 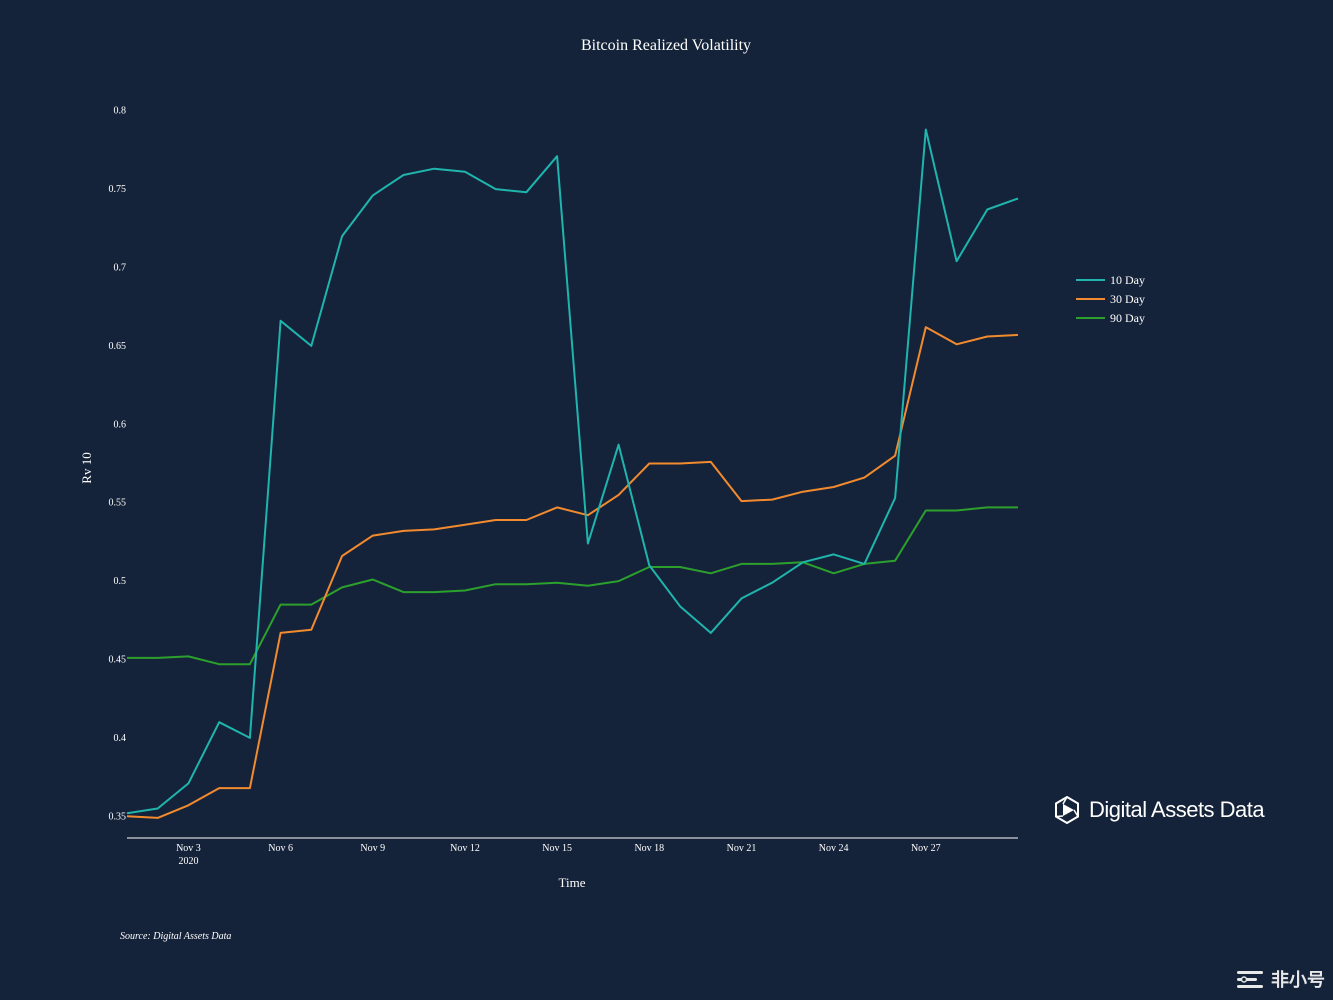 What do you see at coordinates (120, 581) in the screenshot?
I see `y-tick-label: 0.5` at bounding box center [120, 581].